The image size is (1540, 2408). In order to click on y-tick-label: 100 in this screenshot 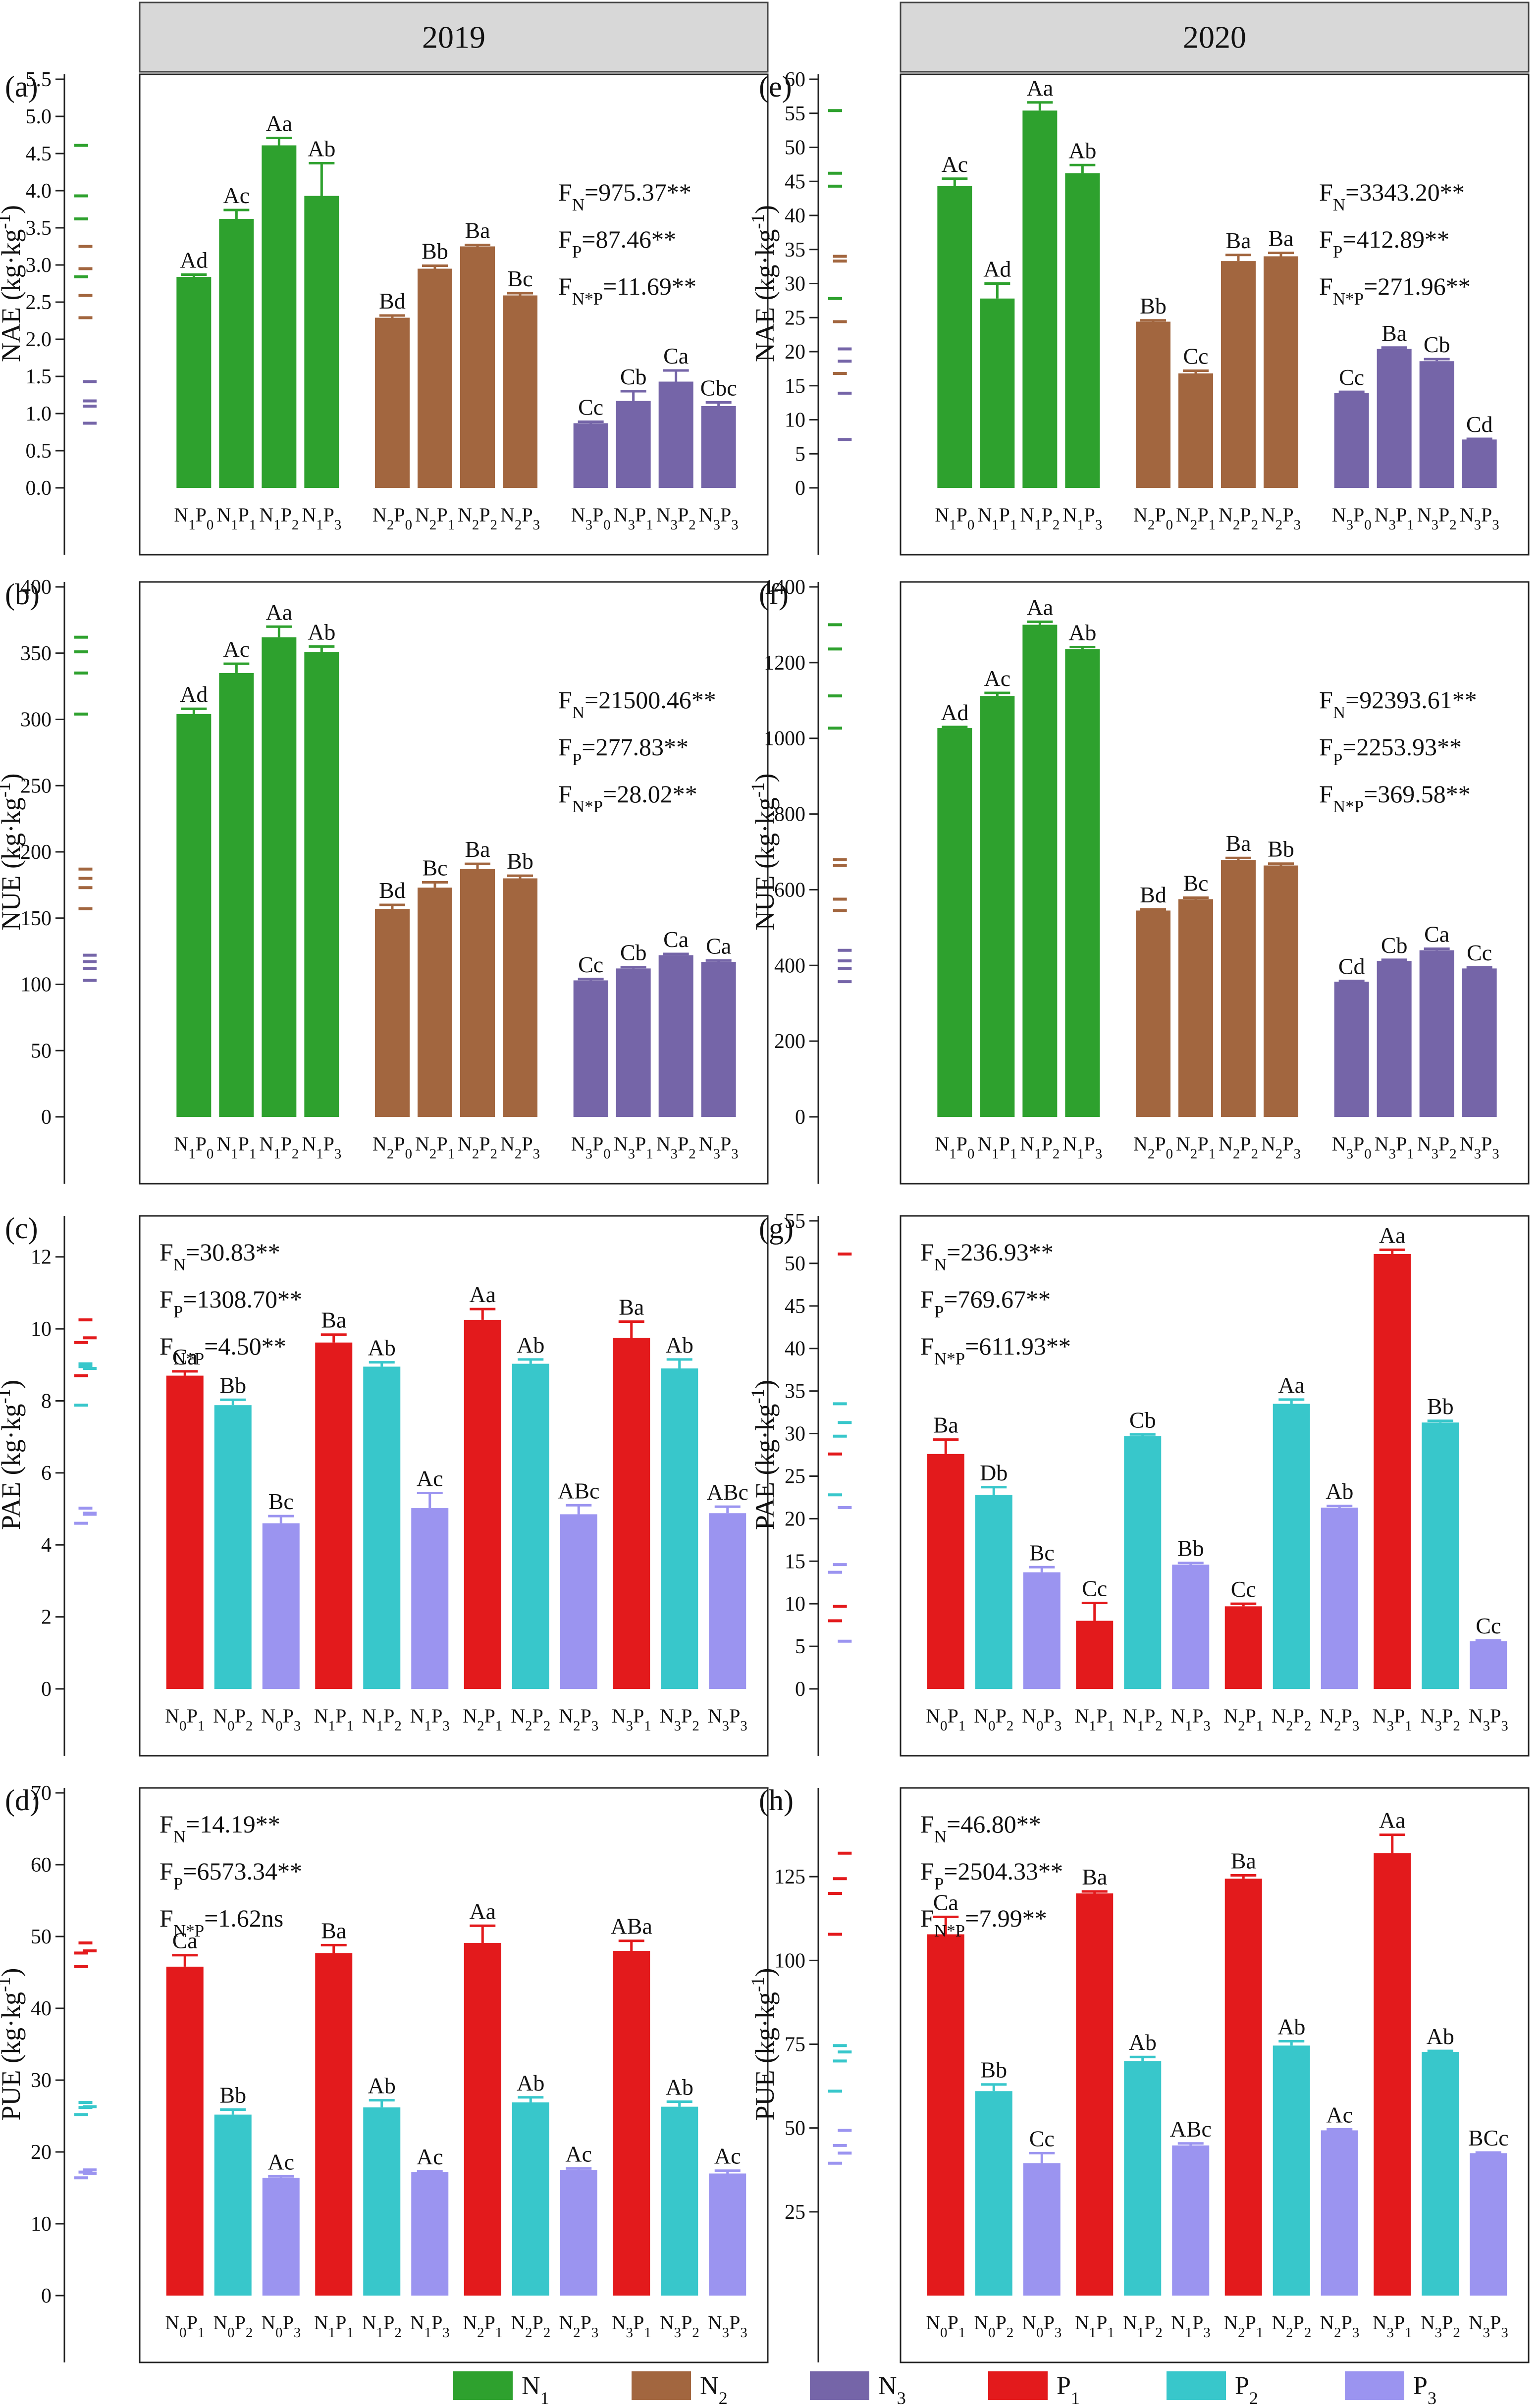, I will do `click(36, 985)`.